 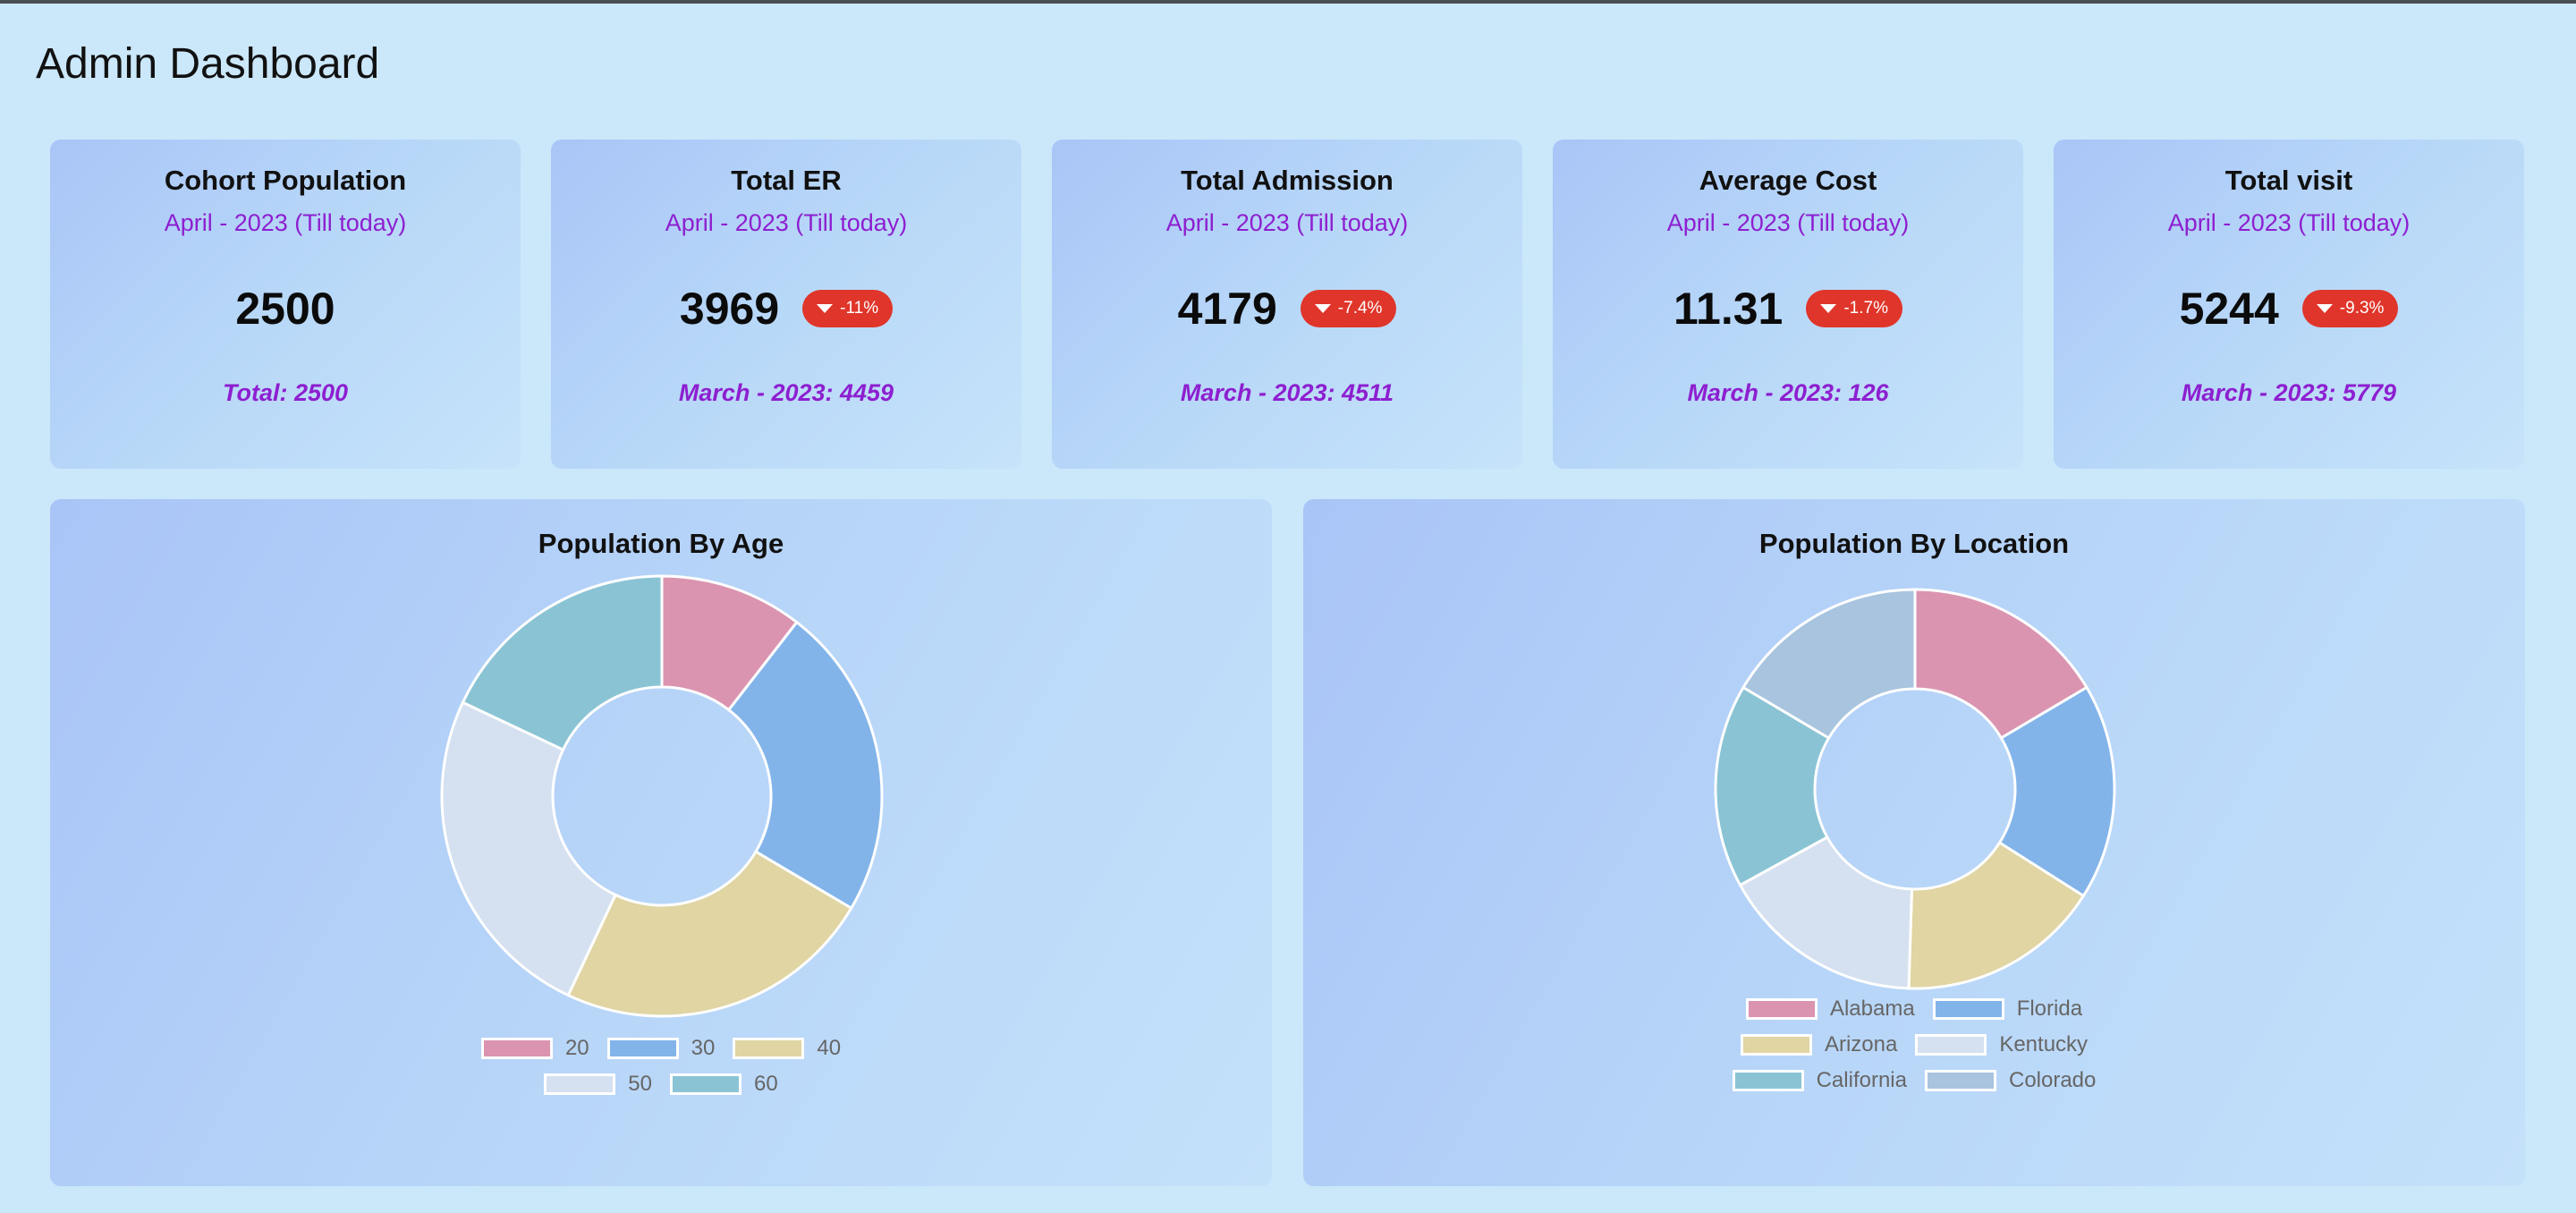 I want to click on kpi-value-row: 11.31 -1.7%, so click(x=1788, y=309).